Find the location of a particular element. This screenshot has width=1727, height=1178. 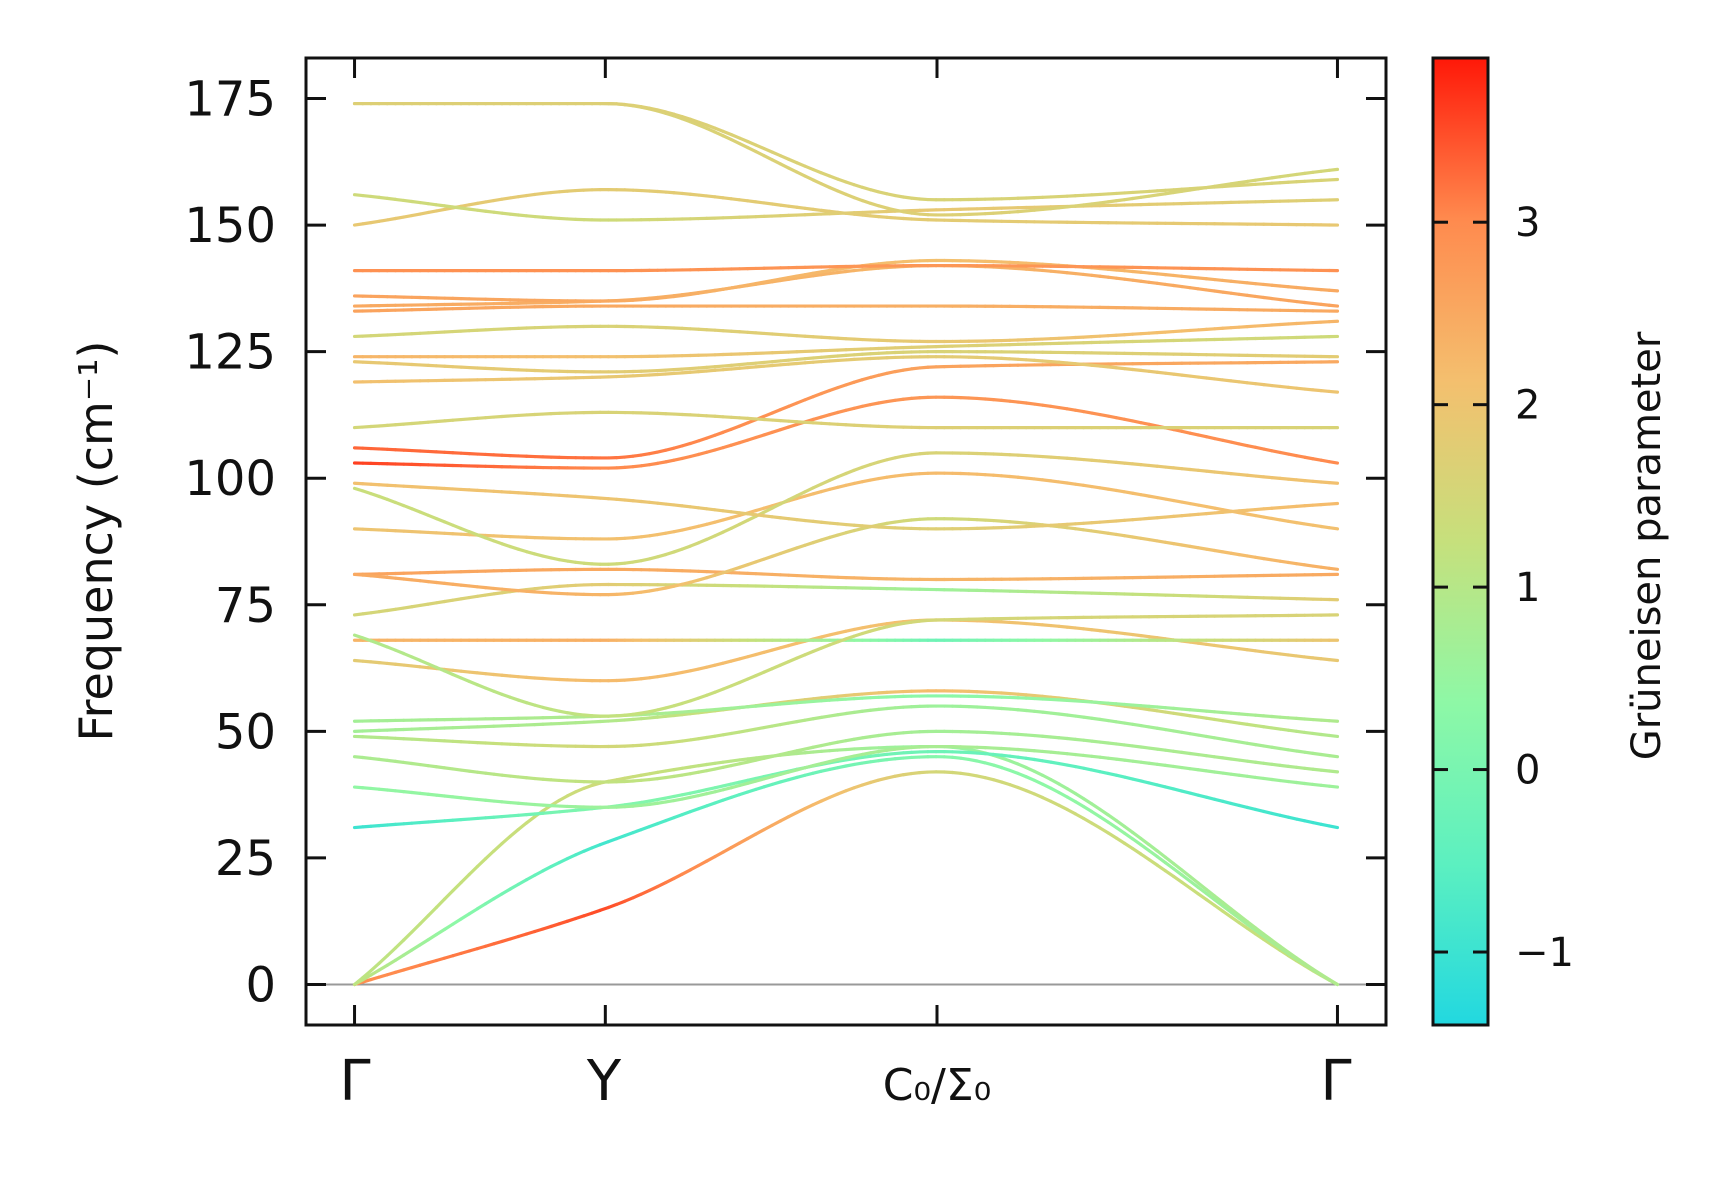

band-10-segment is located at coordinates (1333, 660).